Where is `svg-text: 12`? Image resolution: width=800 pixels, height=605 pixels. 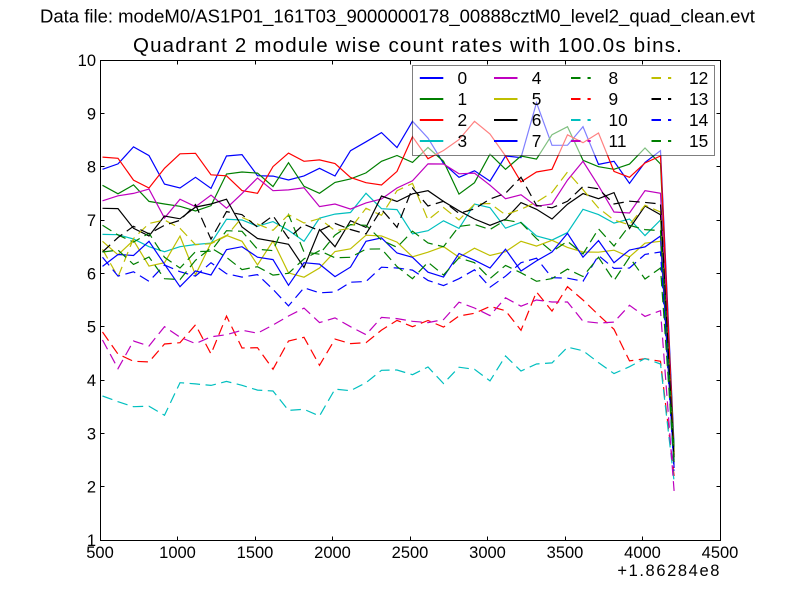
svg-text: 12 is located at coordinates (698, 78).